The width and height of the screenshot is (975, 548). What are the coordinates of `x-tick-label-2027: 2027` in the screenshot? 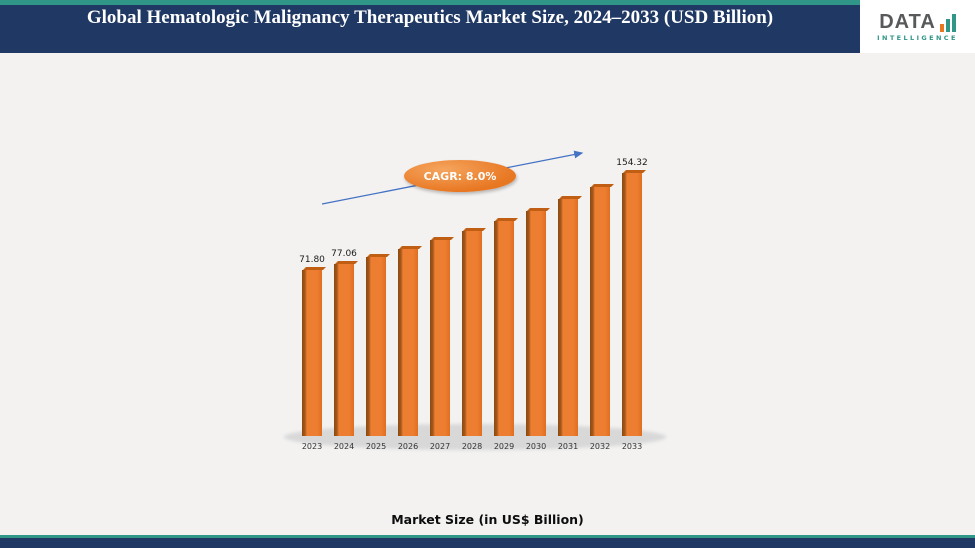 It's located at (440, 446).